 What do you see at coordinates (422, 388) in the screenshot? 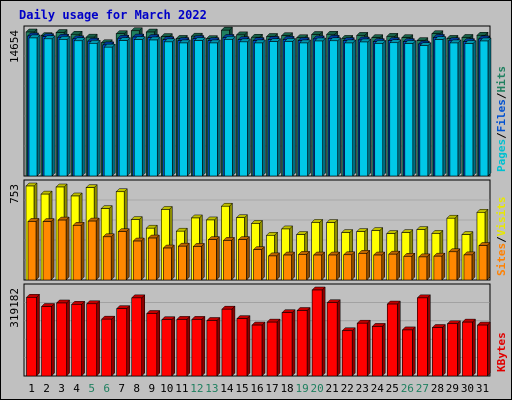
I see `x-tick-label: 27` at bounding box center [422, 388].